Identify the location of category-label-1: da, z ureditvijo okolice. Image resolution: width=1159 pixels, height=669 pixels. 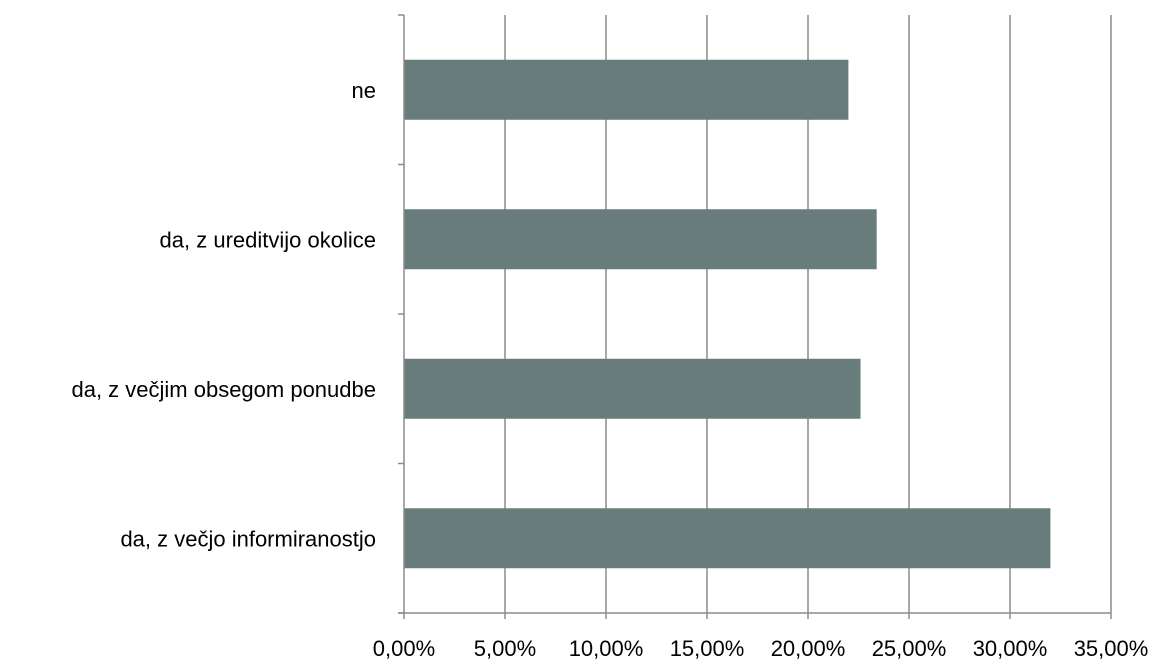
(268, 239).